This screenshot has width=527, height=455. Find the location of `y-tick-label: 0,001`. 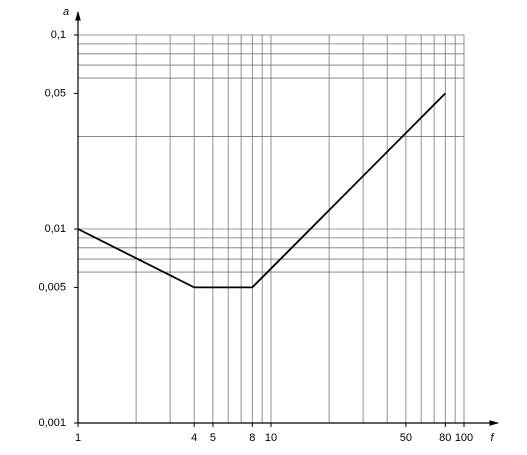

y-tick-label: 0,001 is located at coordinates (52, 423).